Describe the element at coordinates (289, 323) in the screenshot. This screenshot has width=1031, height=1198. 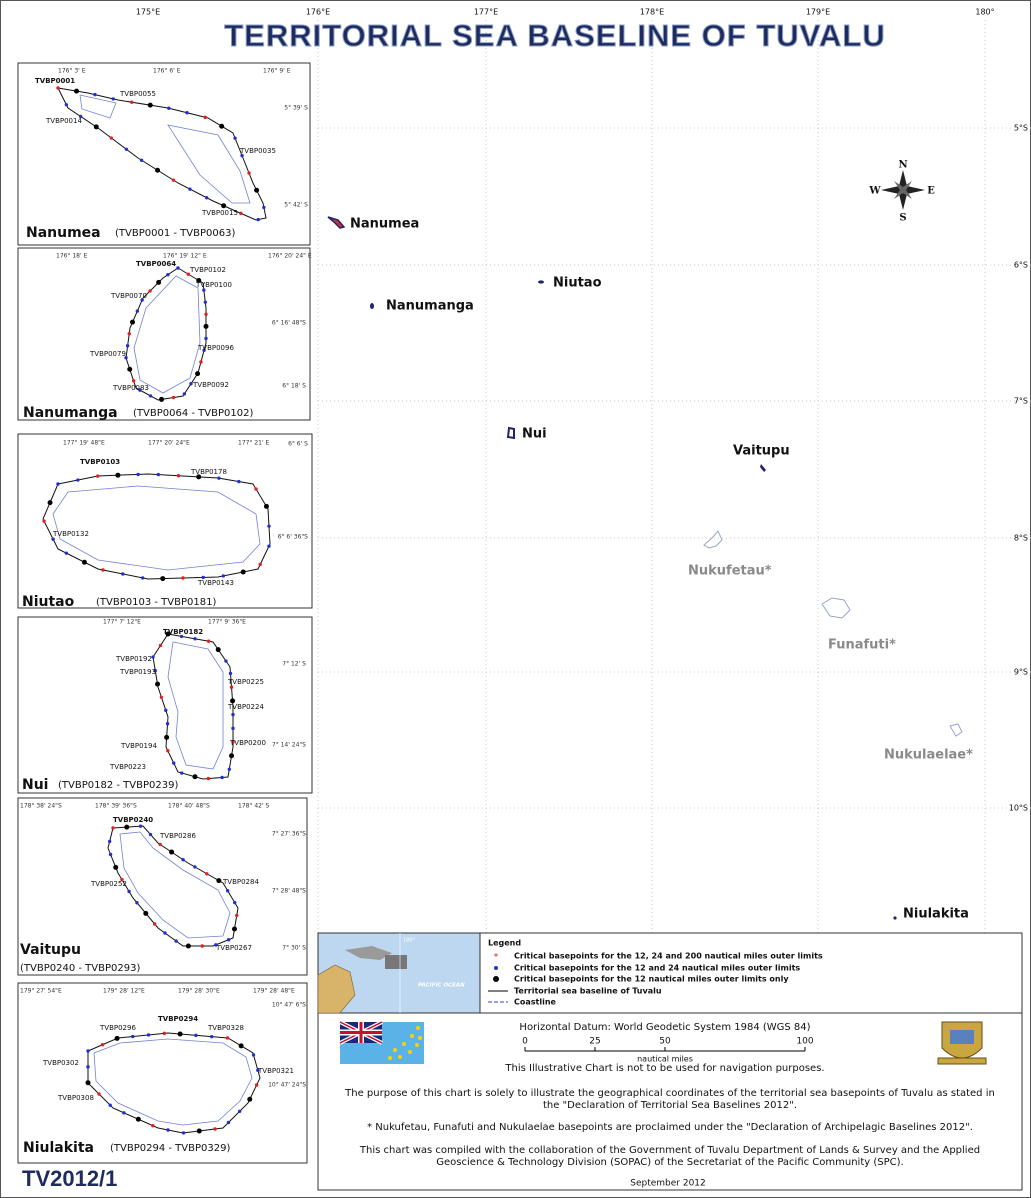
I see `coordinate-label: 6° 16' 48"S` at that location.